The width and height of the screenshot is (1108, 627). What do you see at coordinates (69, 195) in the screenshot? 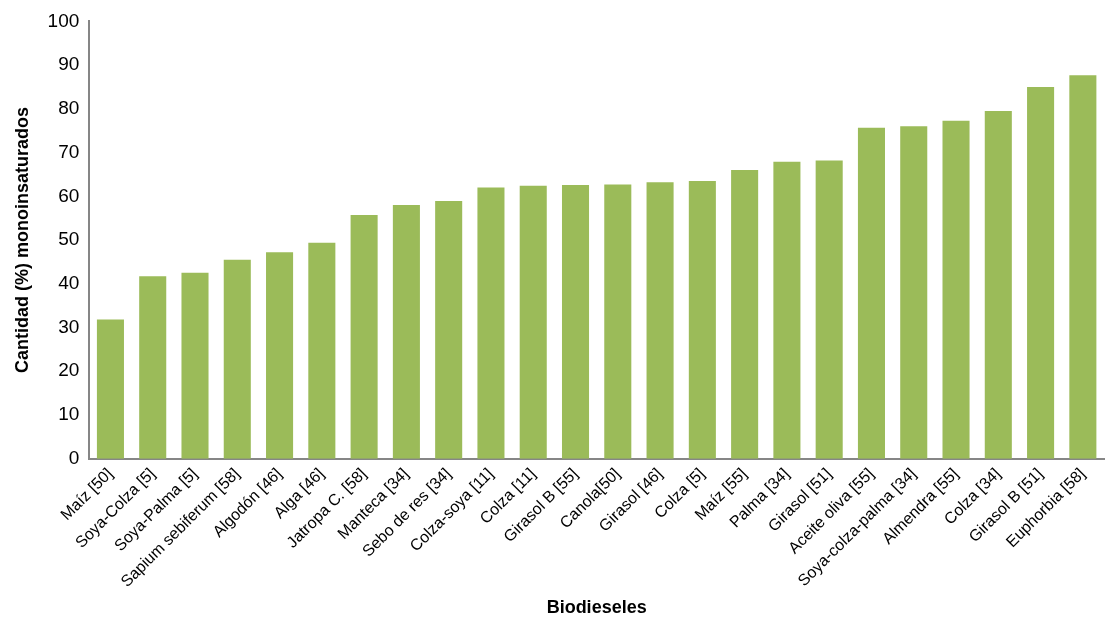
I see `y-tick-label: 60` at bounding box center [69, 195].